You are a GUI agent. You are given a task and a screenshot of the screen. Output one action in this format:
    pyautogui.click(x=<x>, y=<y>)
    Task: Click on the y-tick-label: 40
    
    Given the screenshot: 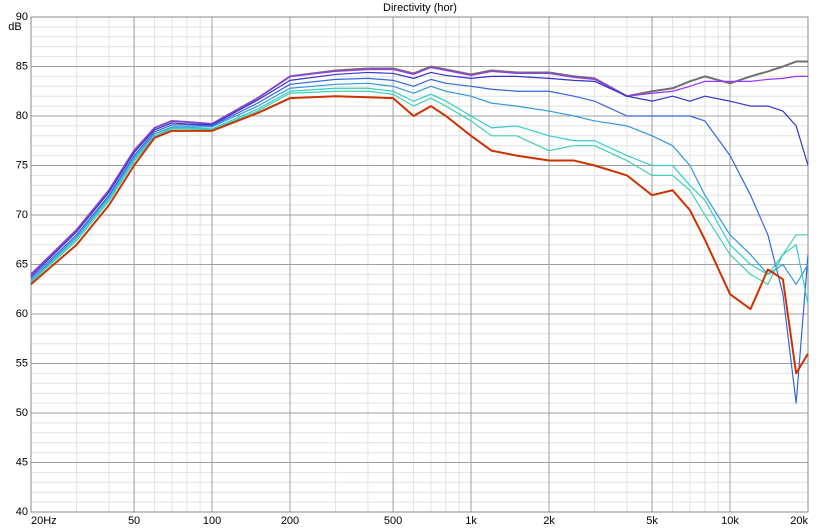 What is the action you would take?
    pyautogui.click(x=22, y=512)
    